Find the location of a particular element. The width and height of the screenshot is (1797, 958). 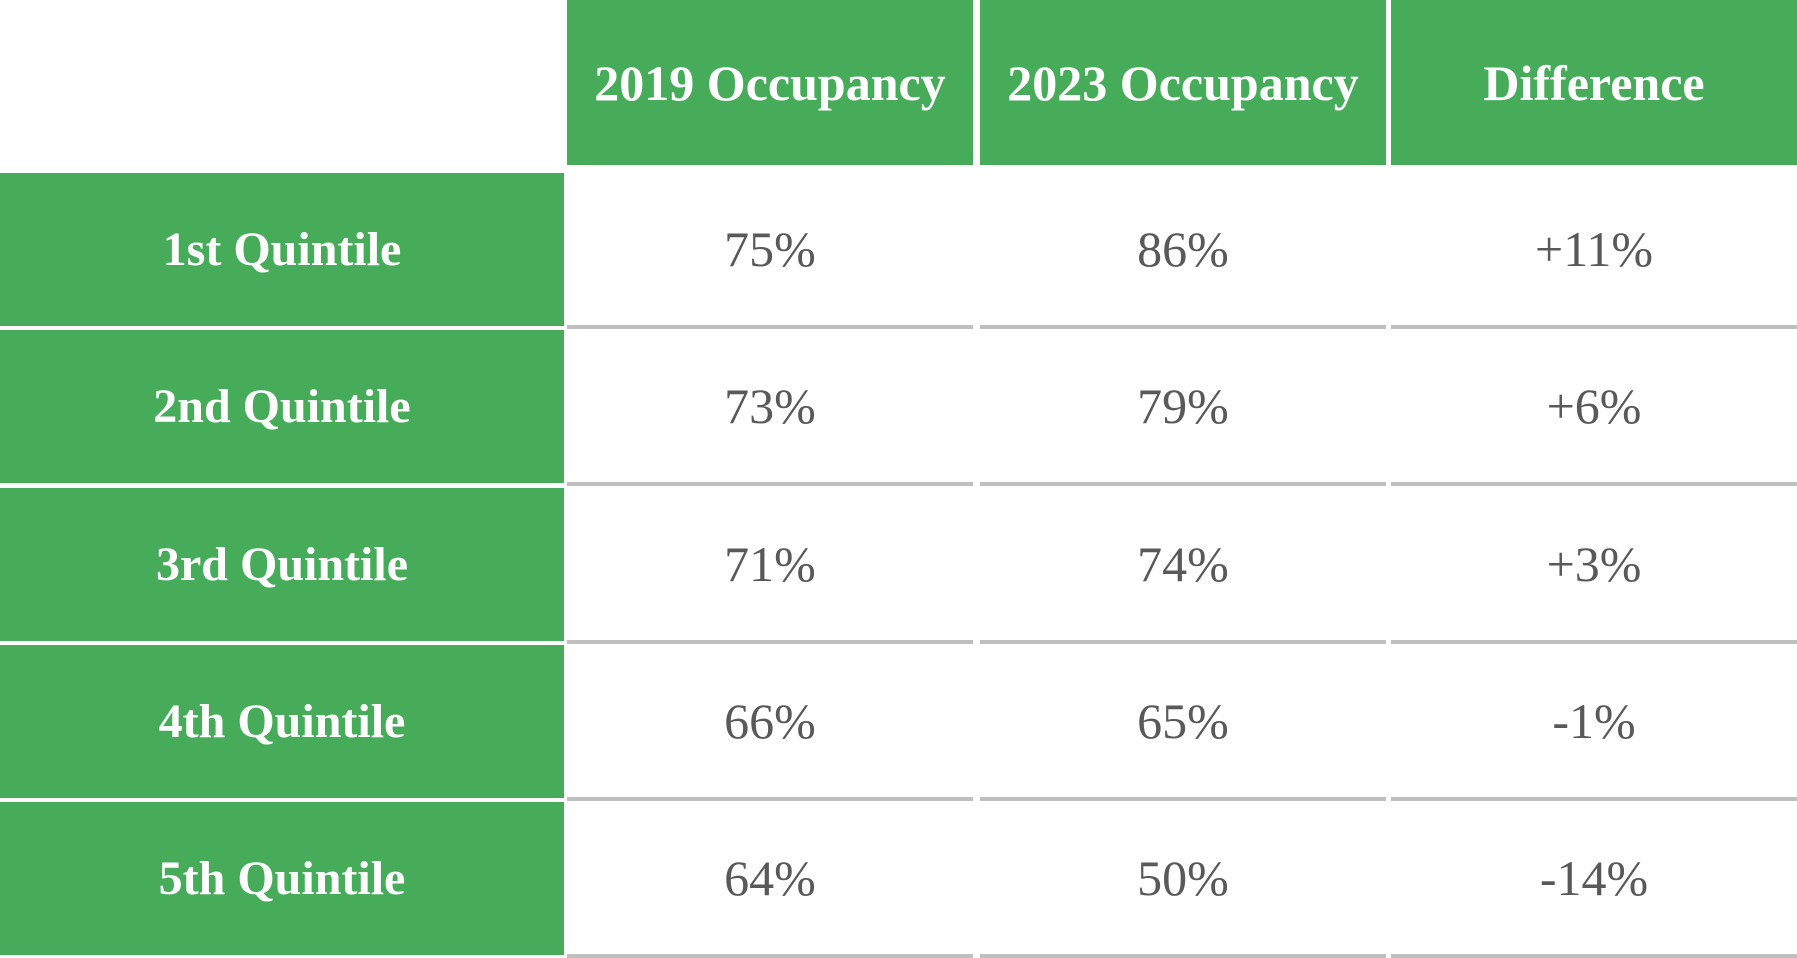

value-cell: 79% is located at coordinates (1183, 408).